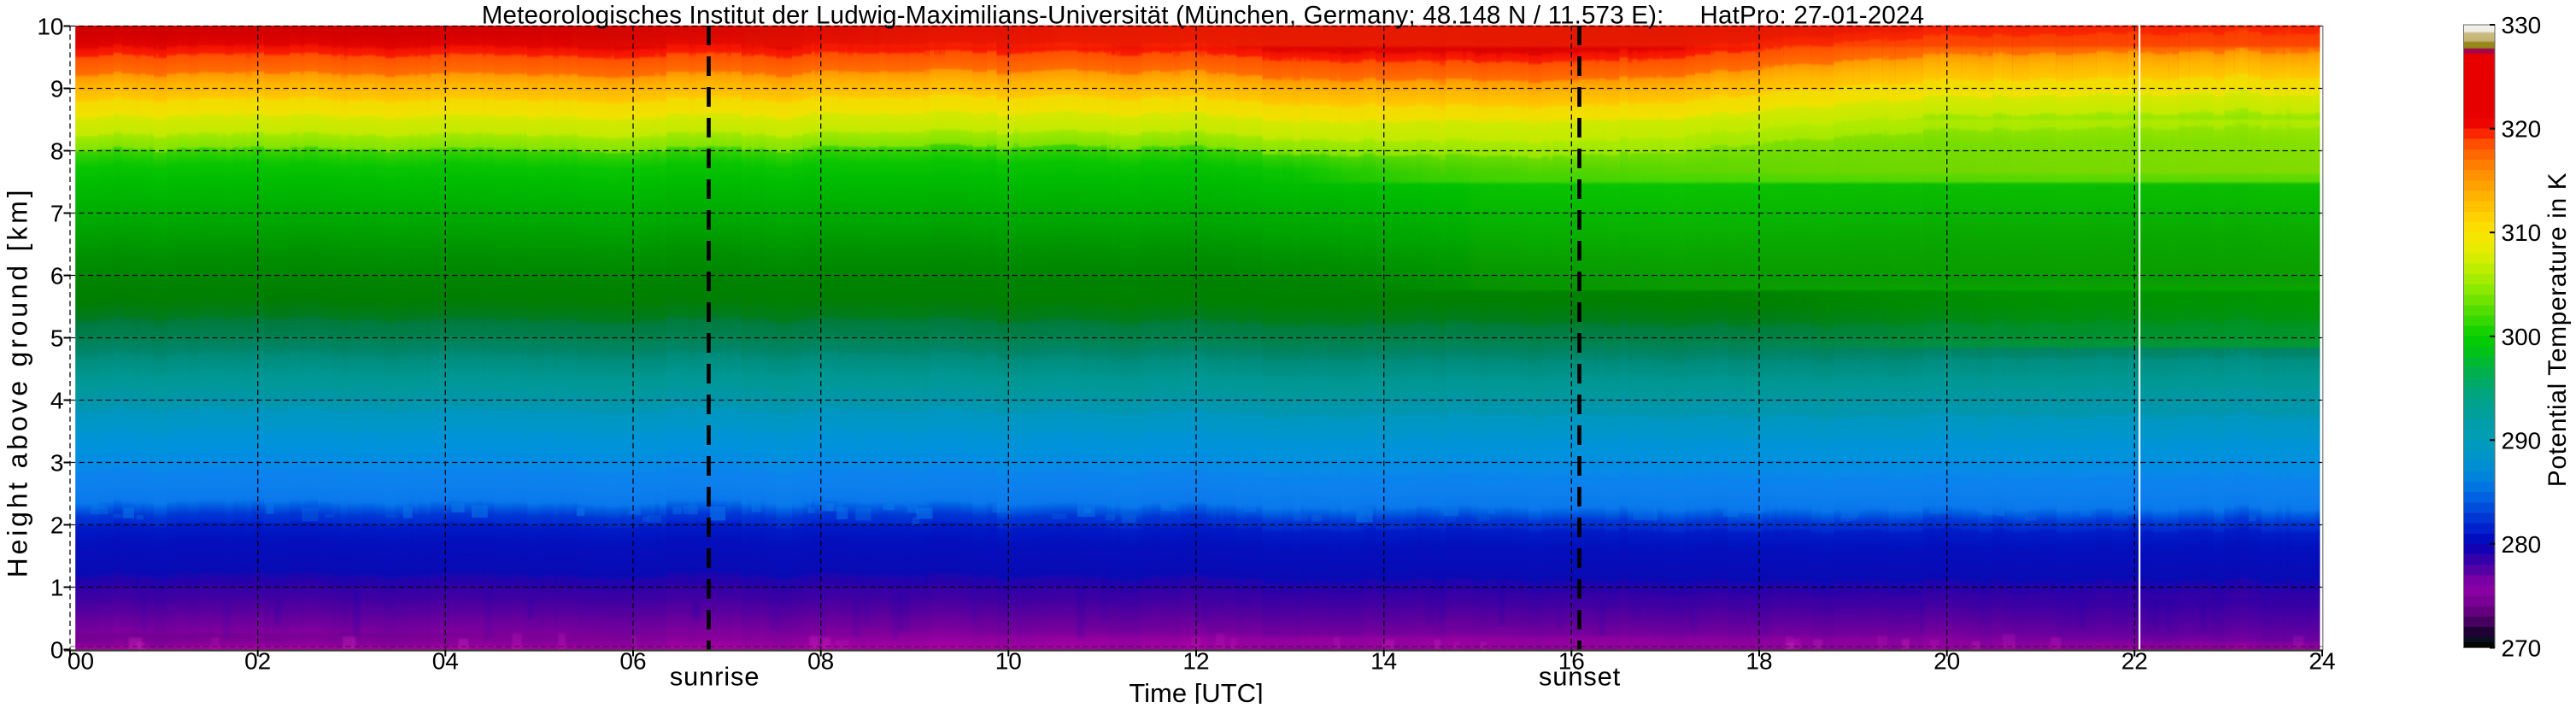  What do you see at coordinates (2522, 25) in the screenshot?
I see `svg-text: 330` at bounding box center [2522, 25].